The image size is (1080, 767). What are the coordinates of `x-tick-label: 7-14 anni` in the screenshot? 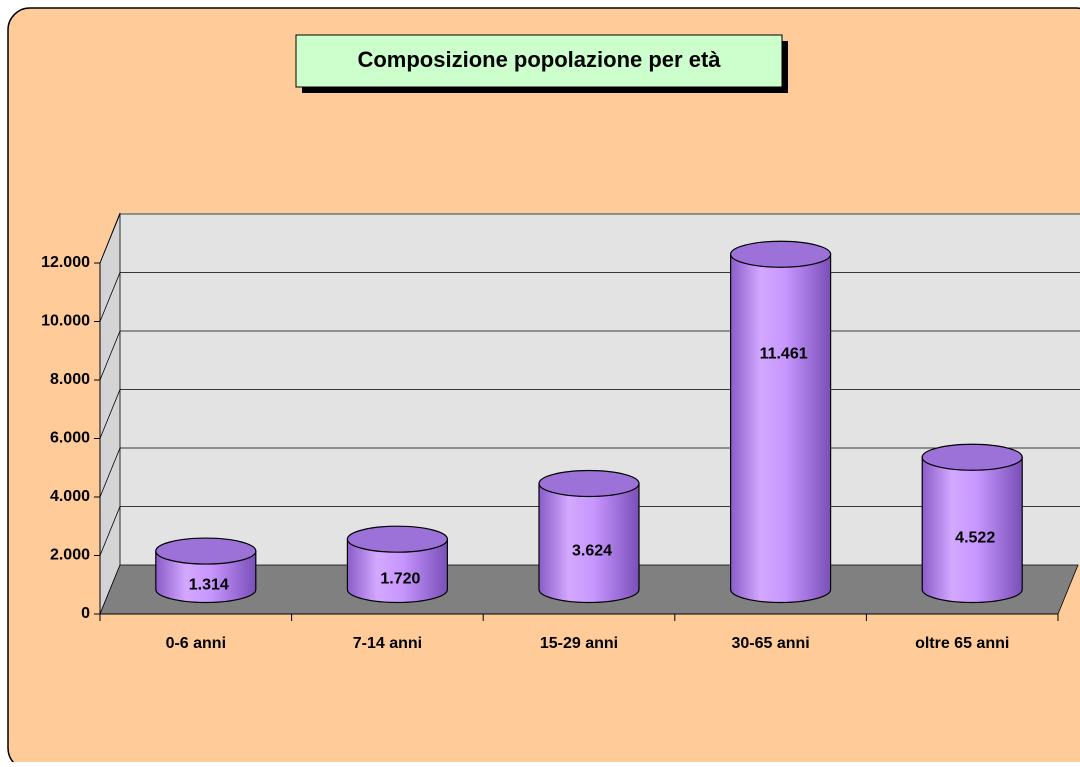 It's located at (387, 643).